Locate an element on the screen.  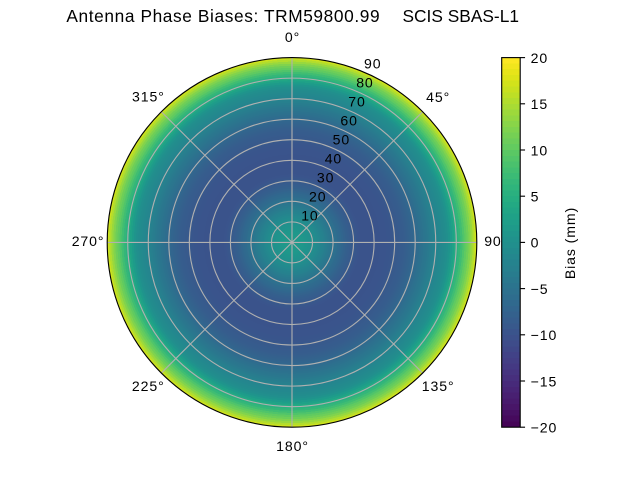
svg-text: 315° is located at coordinates (148, 96).